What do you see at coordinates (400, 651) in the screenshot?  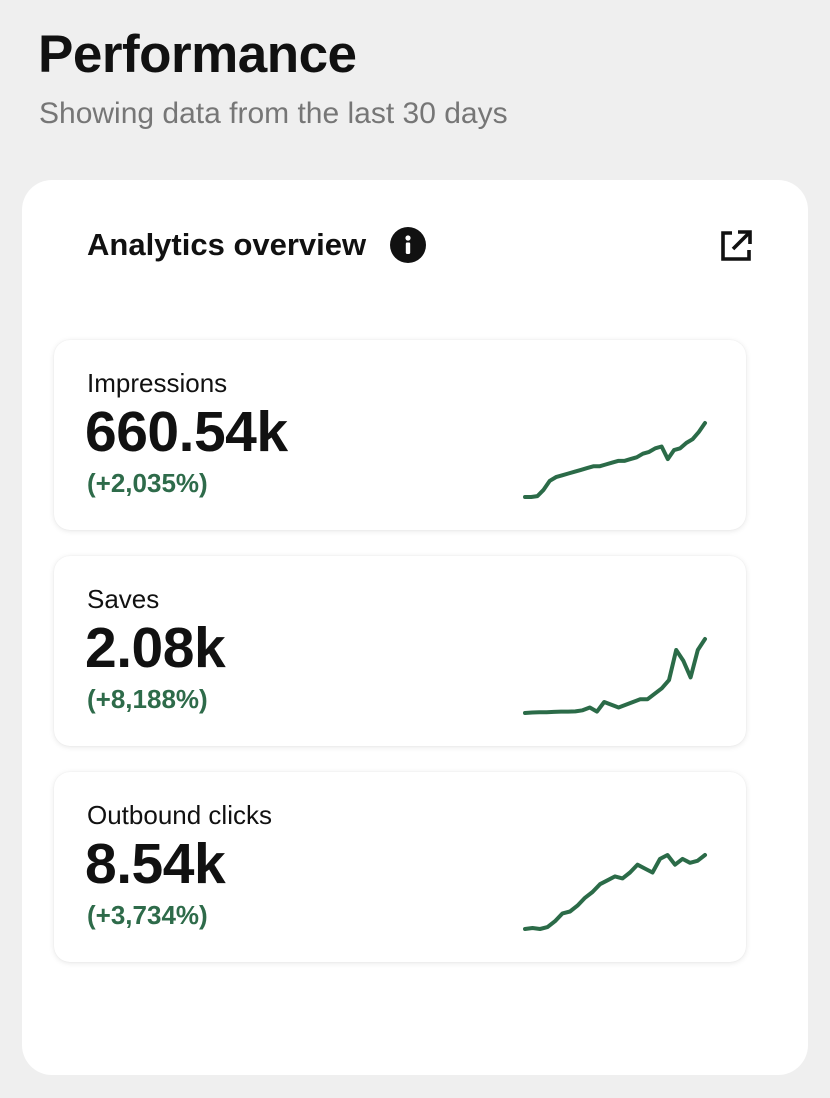 I see `metric-card-saves: Saves 2.08k (+8,188%)` at bounding box center [400, 651].